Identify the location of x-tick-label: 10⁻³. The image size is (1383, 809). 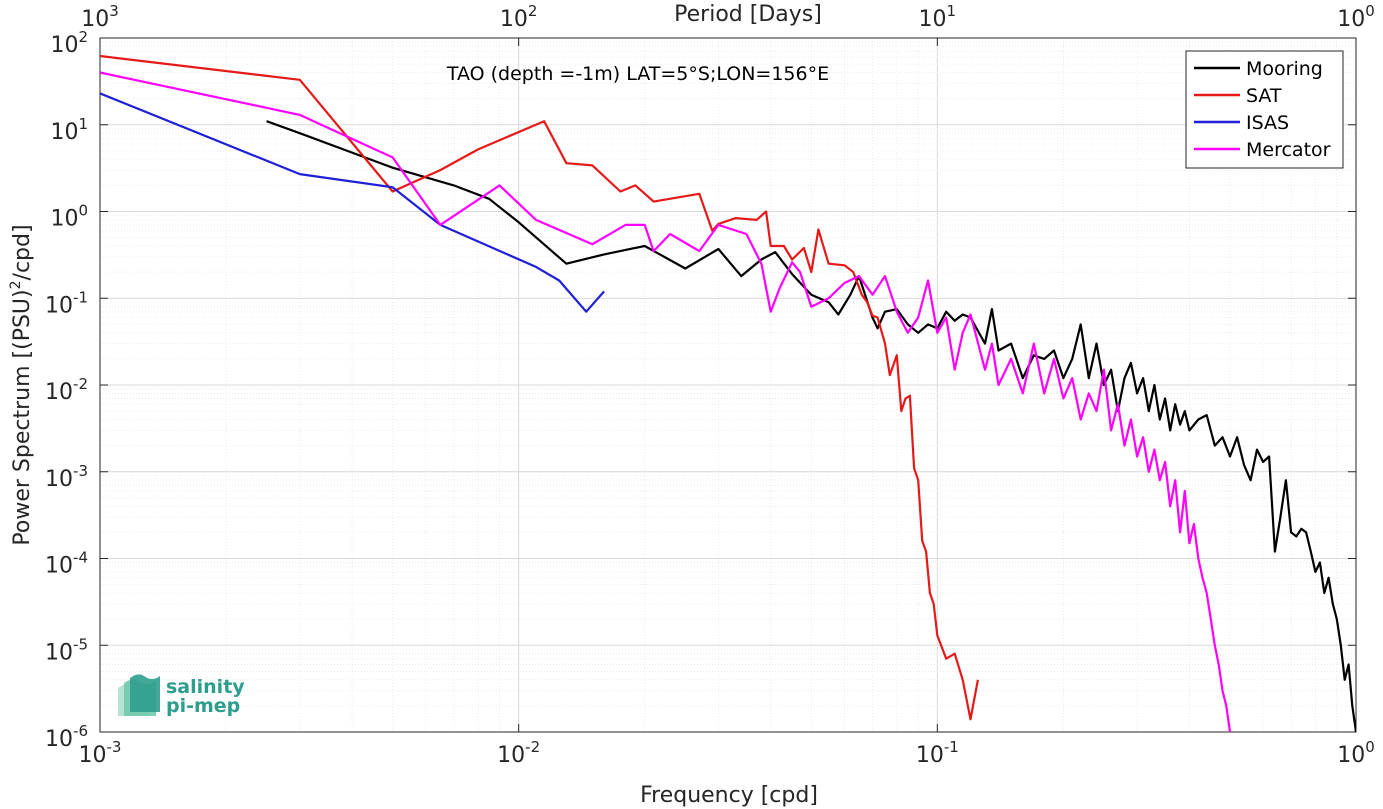
(100, 753).